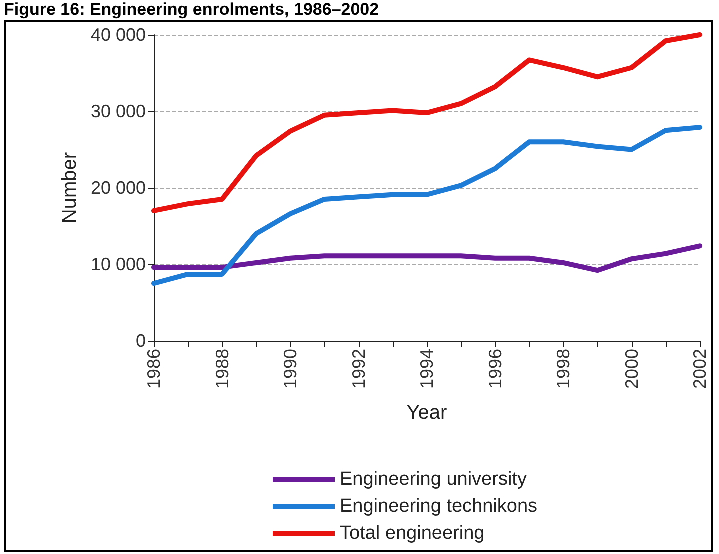  Describe the element at coordinates (439, 506) in the screenshot. I see `legend-label: Engineering technikons` at that location.